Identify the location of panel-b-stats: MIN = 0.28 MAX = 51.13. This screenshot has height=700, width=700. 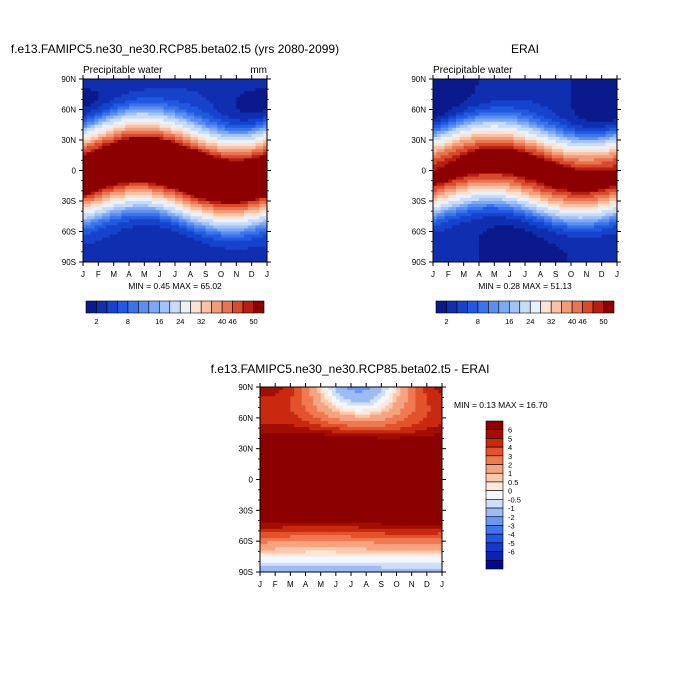
(525, 286).